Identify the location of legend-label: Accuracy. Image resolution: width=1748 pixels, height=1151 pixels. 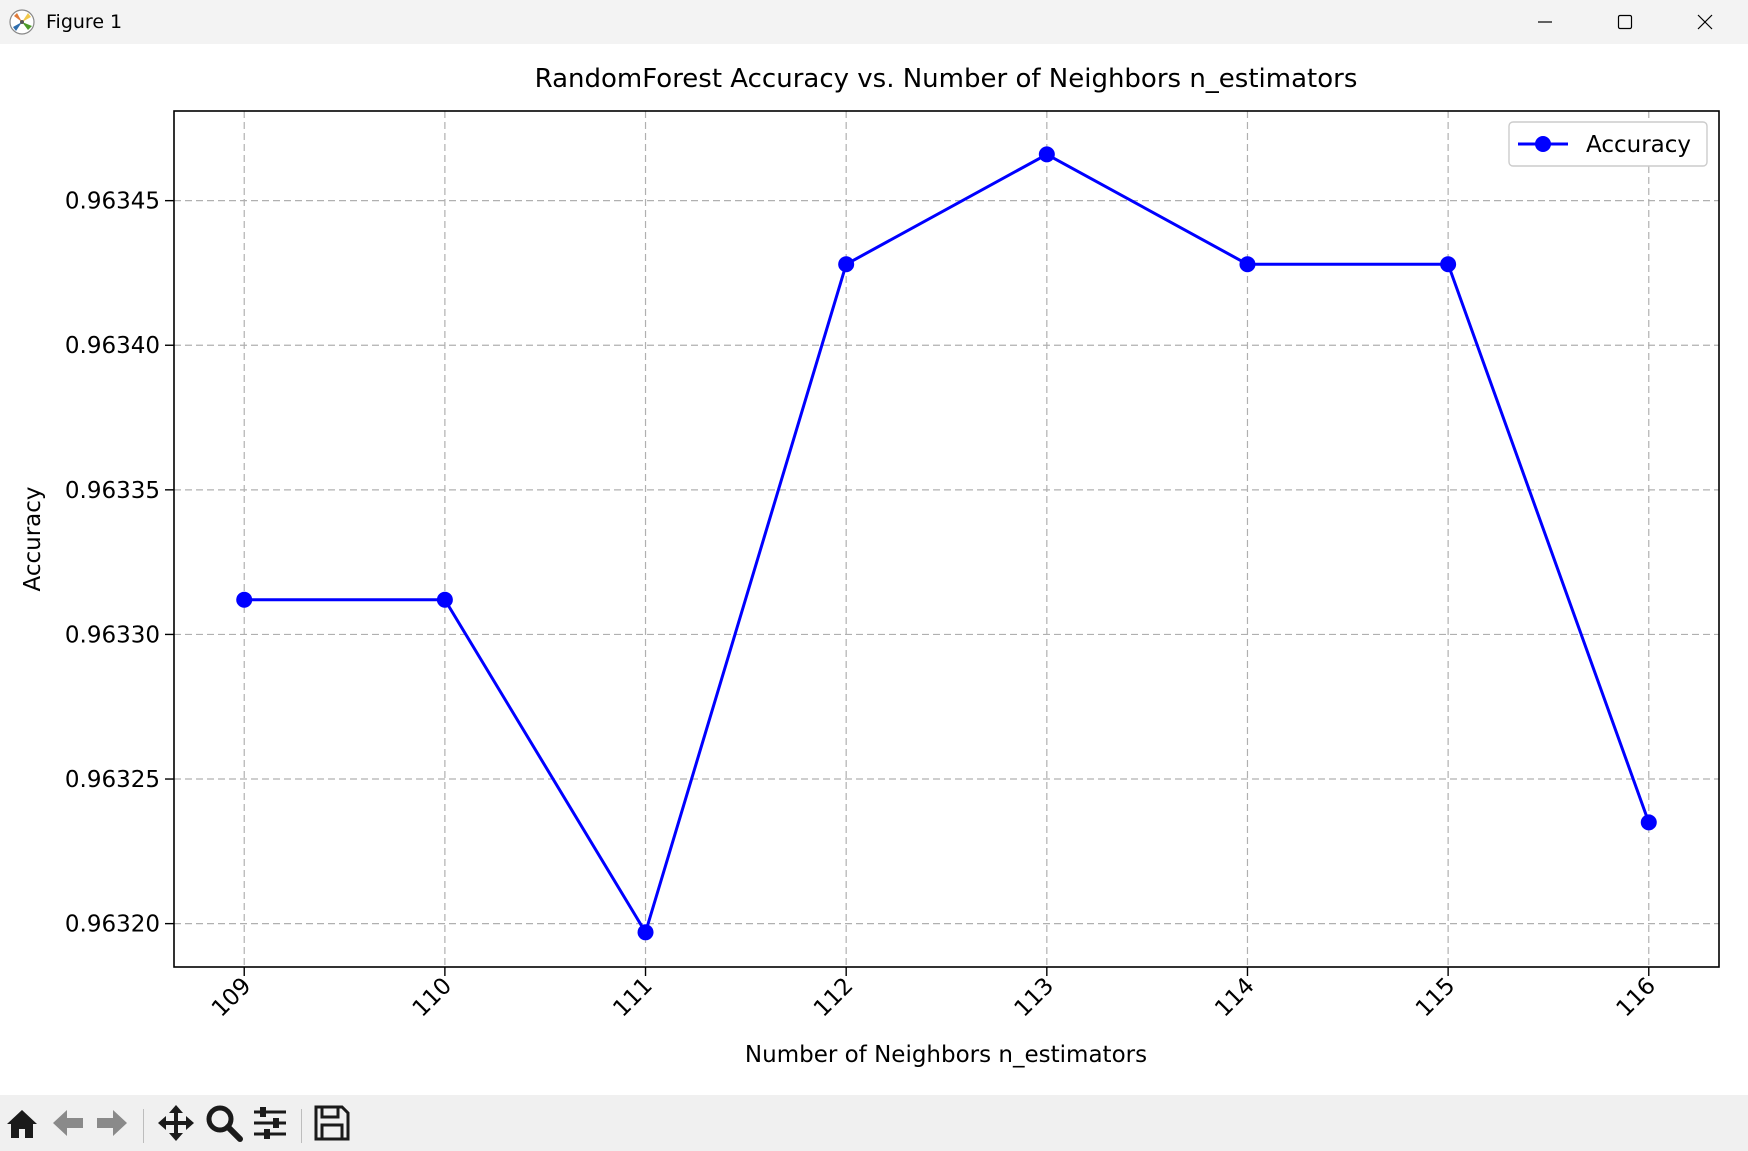
(1638, 145).